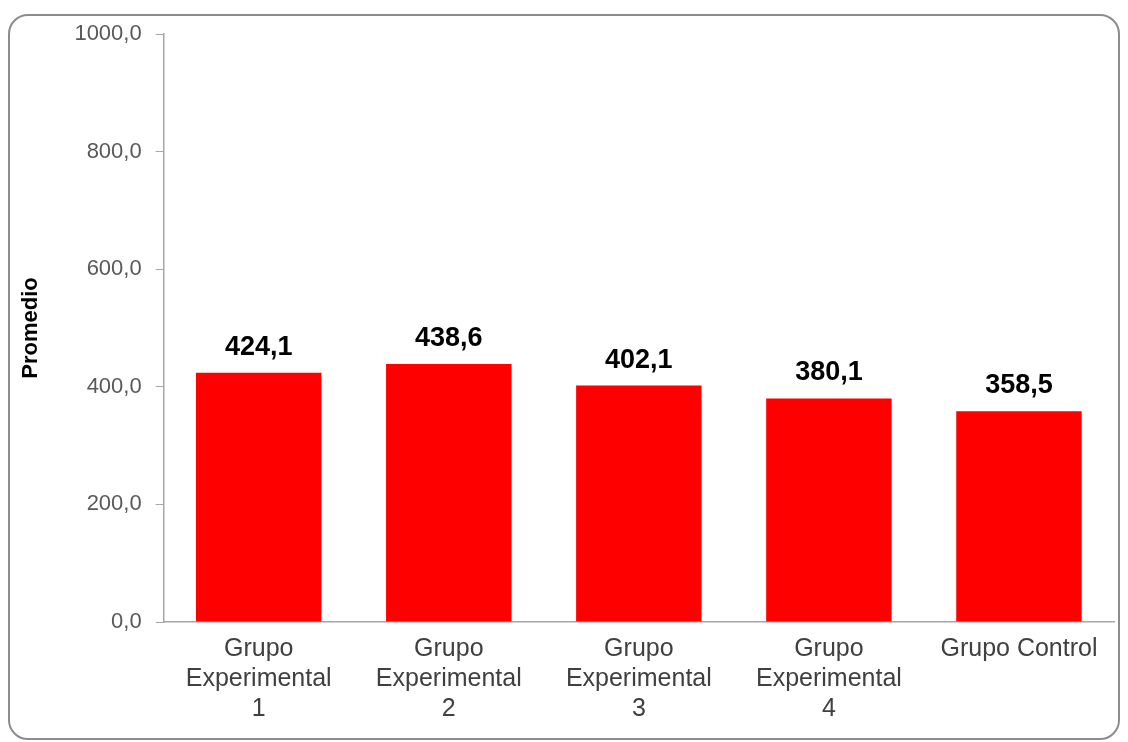 The width and height of the screenshot is (1128, 742). Describe the element at coordinates (114, 385) in the screenshot. I see `y-tick-label: 400,0` at that location.